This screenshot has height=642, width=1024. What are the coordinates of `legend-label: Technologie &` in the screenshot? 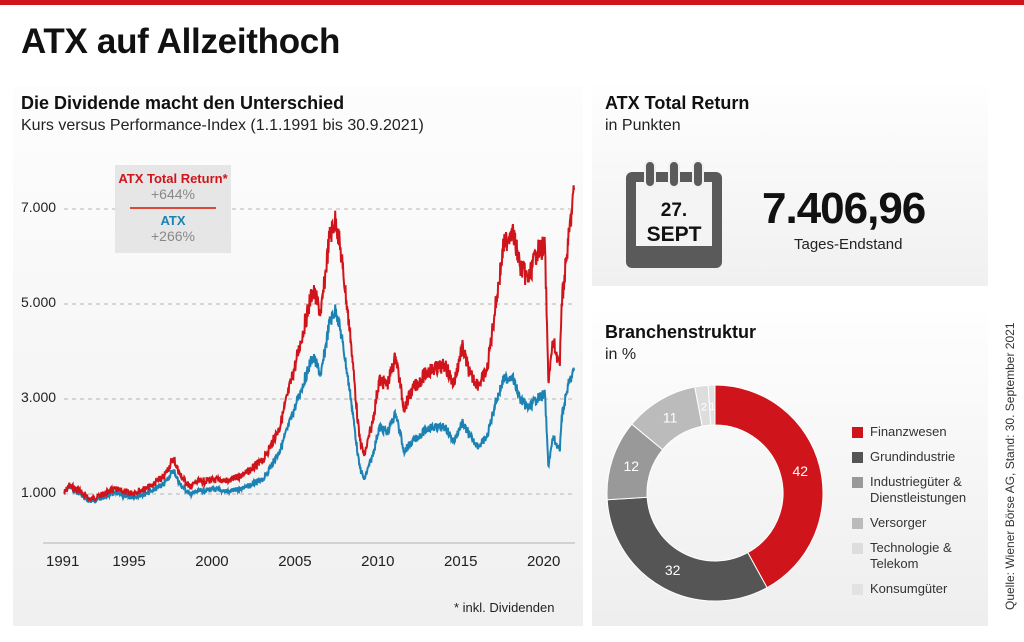 It's located at (911, 547).